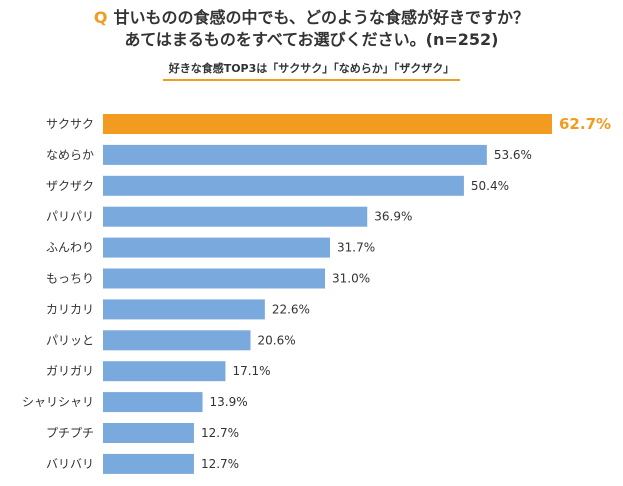  Describe the element at coordinates (351, 279) in the screenshot. I see `value-label: 31.0%` at that location.